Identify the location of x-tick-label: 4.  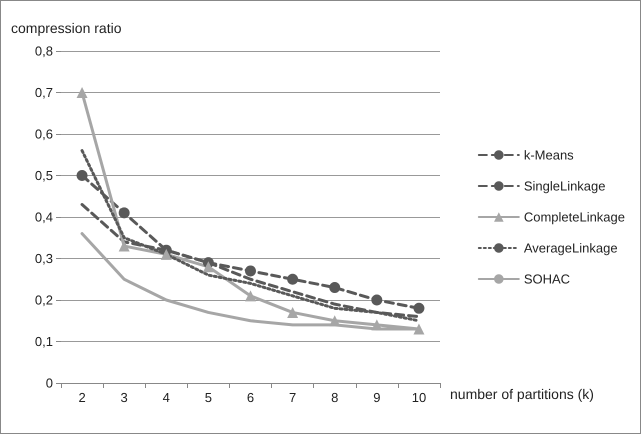
(166, 397).